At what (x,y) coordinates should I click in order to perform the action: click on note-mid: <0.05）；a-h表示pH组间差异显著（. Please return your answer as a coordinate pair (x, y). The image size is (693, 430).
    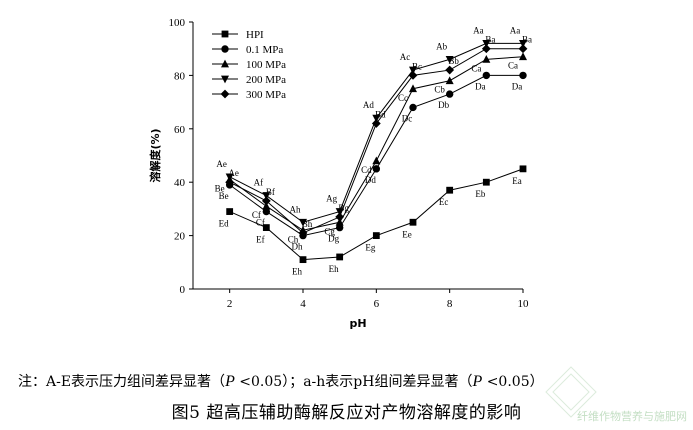
    Looking at the image, I should click on (353, 382).